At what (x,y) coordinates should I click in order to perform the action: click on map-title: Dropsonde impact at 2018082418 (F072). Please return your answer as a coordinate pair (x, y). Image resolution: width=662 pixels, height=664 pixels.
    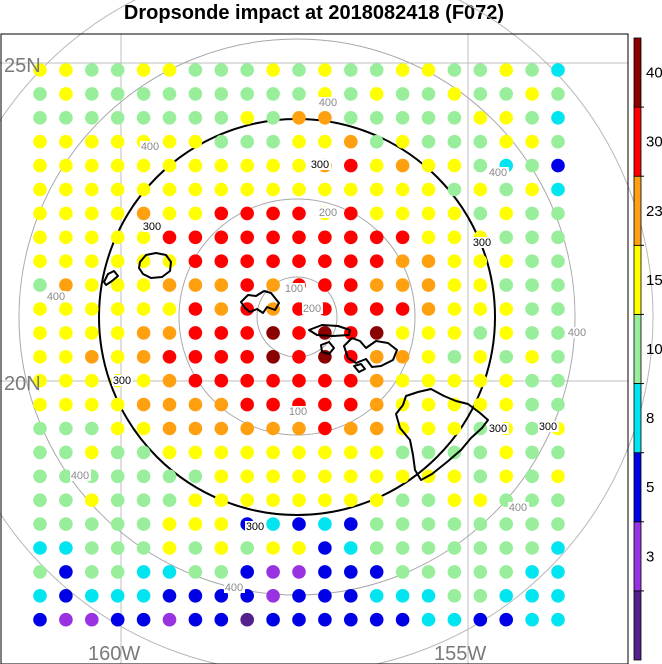
    Looking at the image, I should click on (314, 13).